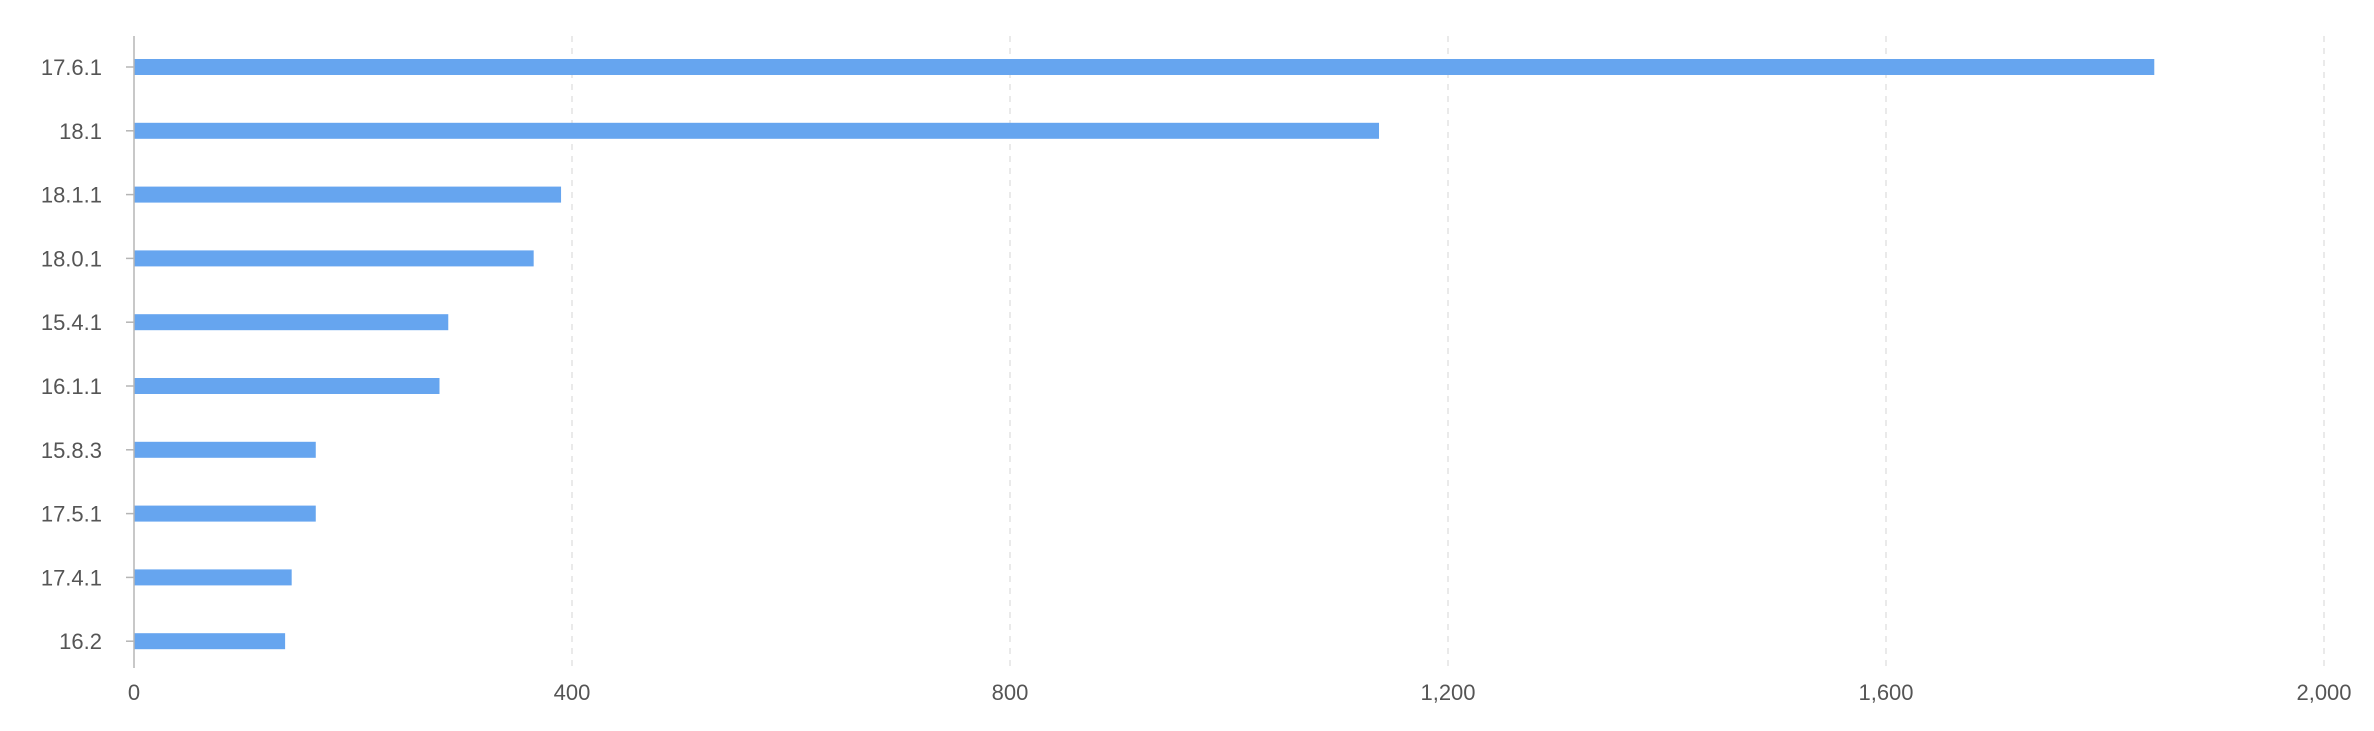 The image size is (2374, 731). What do you see at coordinates (71, 577) in the screenshot?
I see `y-tick-label: 17.4.1` at bounding box center [71, 577].